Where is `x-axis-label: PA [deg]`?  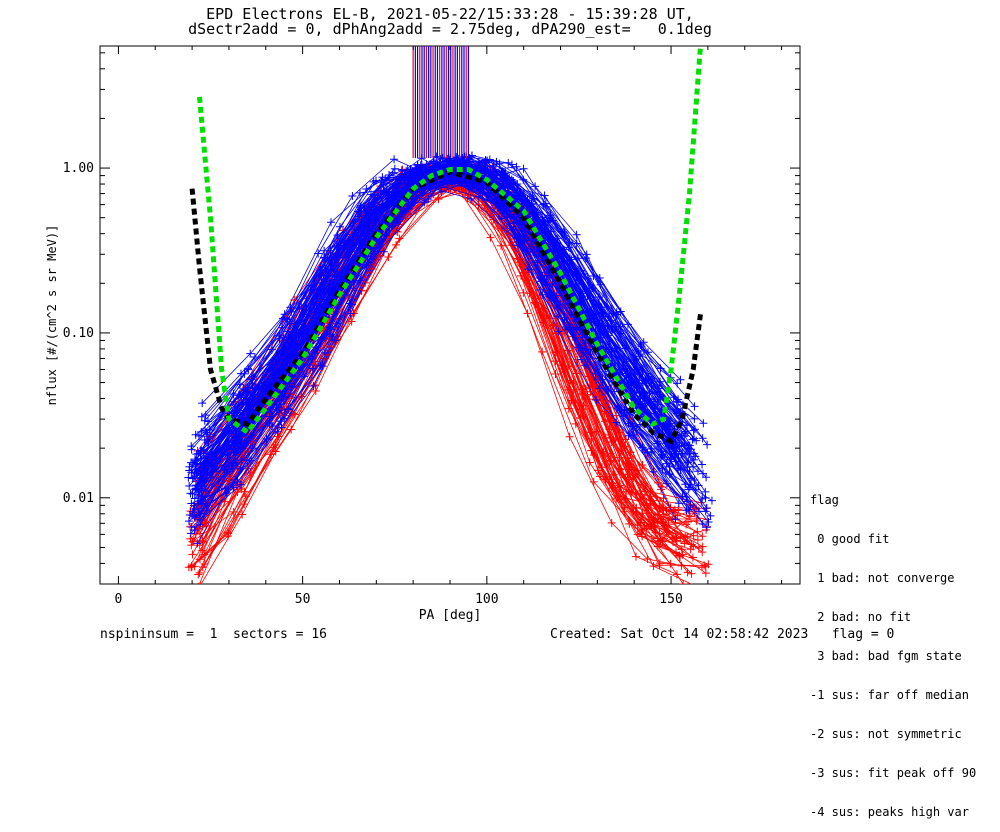
x-axis-label: PA [deg] is located at coordinates (450, 615).